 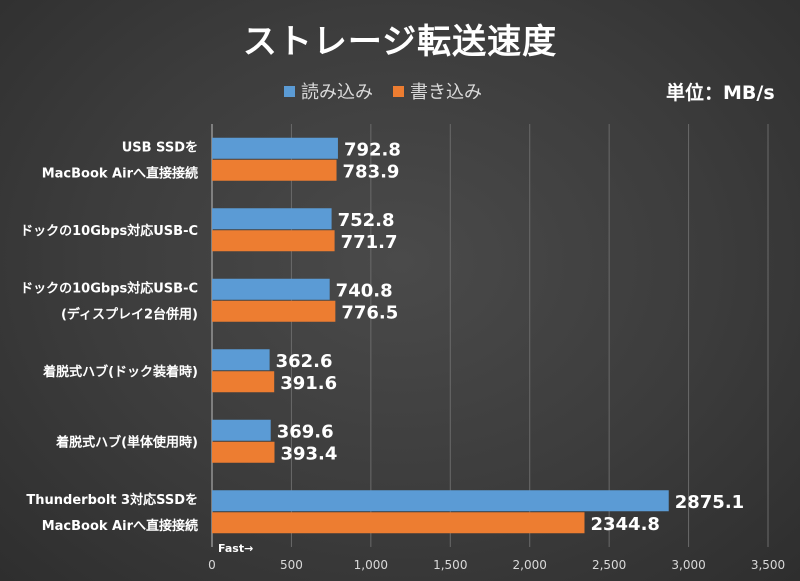 I want to click on unit-label: 単位：MB/s, so click(x=720, y=93).